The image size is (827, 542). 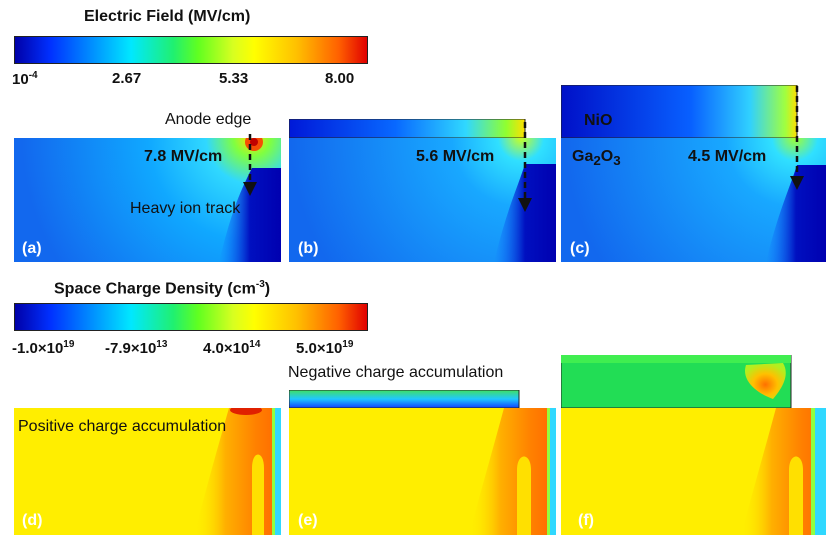 I want to click on ion-track-arrow-b, so click(x=525, y=167).